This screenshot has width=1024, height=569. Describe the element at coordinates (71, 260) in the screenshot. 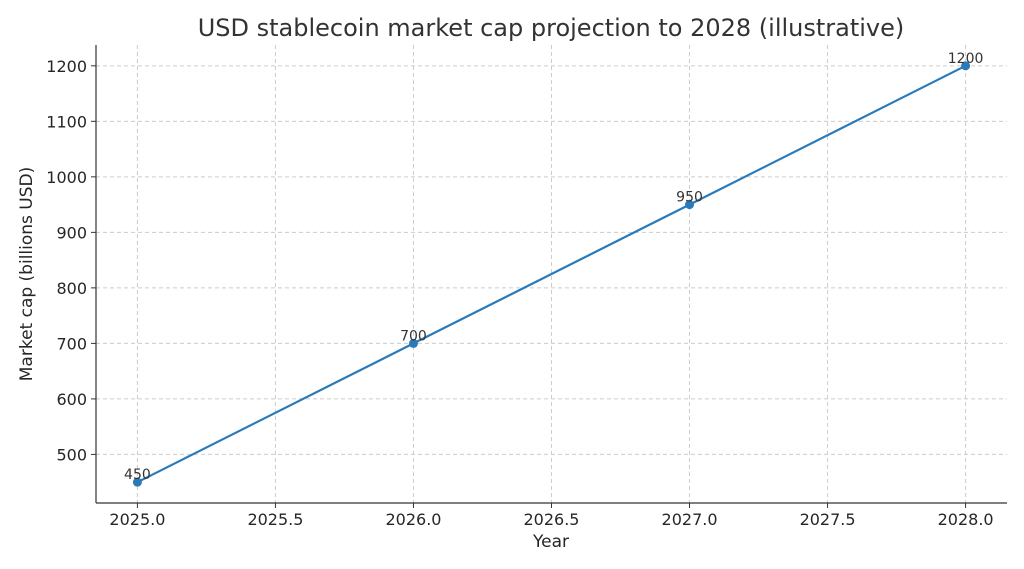

I see `y-ticks: 500 600 700 800 900 1000 1100 1200` at that location.